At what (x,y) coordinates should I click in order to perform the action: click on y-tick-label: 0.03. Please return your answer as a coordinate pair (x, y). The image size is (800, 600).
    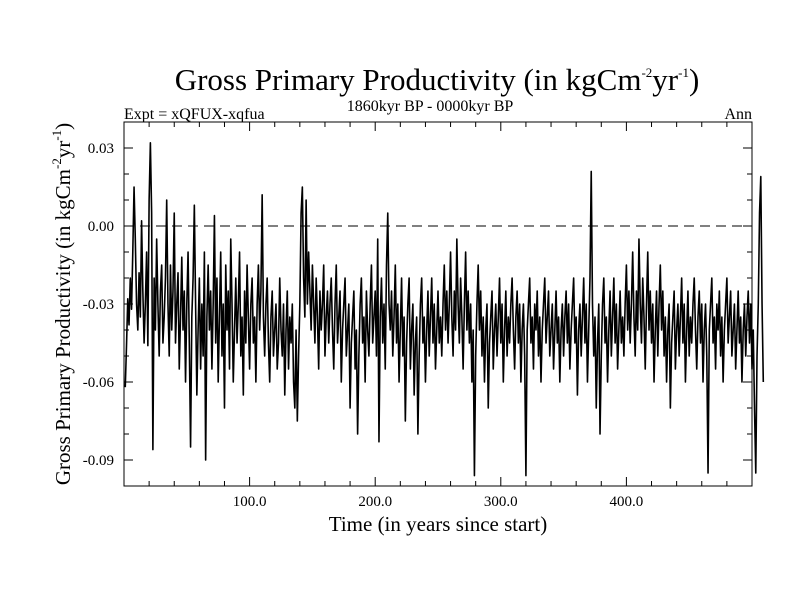
    Looking at the image, I should click on (101, 149).